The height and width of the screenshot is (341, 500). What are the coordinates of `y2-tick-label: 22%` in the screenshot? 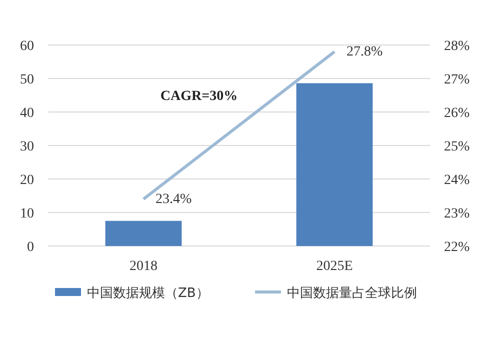 It's located at (457, 247).